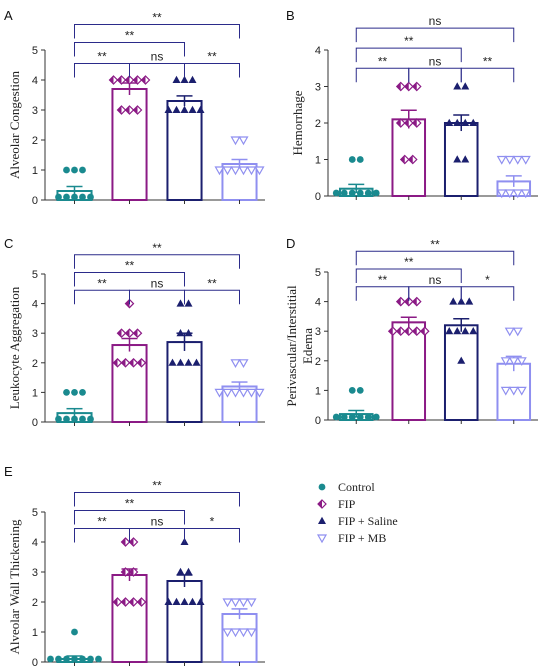  What do you see at coordinates (129, 384) in the screenshot?
I see `bar-fip` at bounding box center [129, 384].